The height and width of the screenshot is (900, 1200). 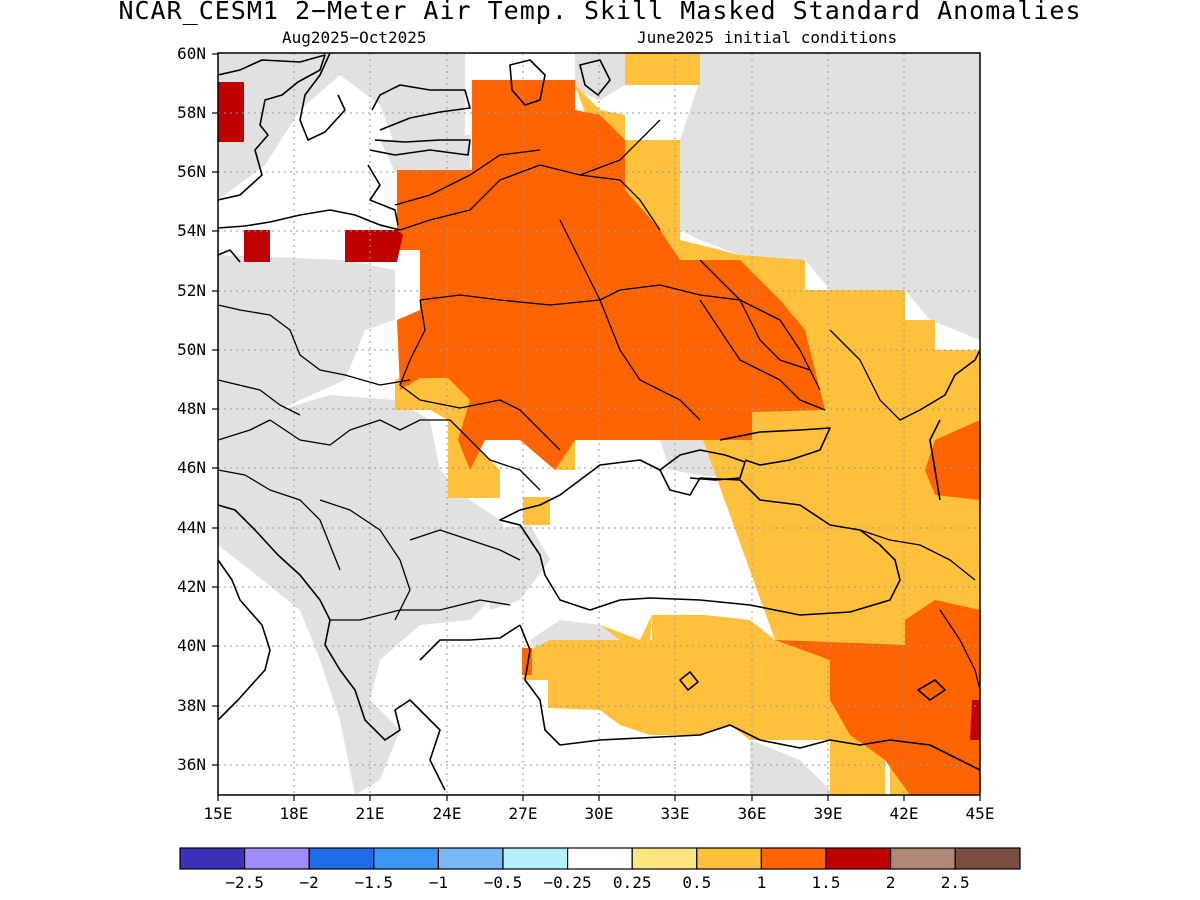 What do you see at coordinates (828, 813) in the screenshot?
I see `lon-label-39e: 39E` at bounding box center [828, 813].